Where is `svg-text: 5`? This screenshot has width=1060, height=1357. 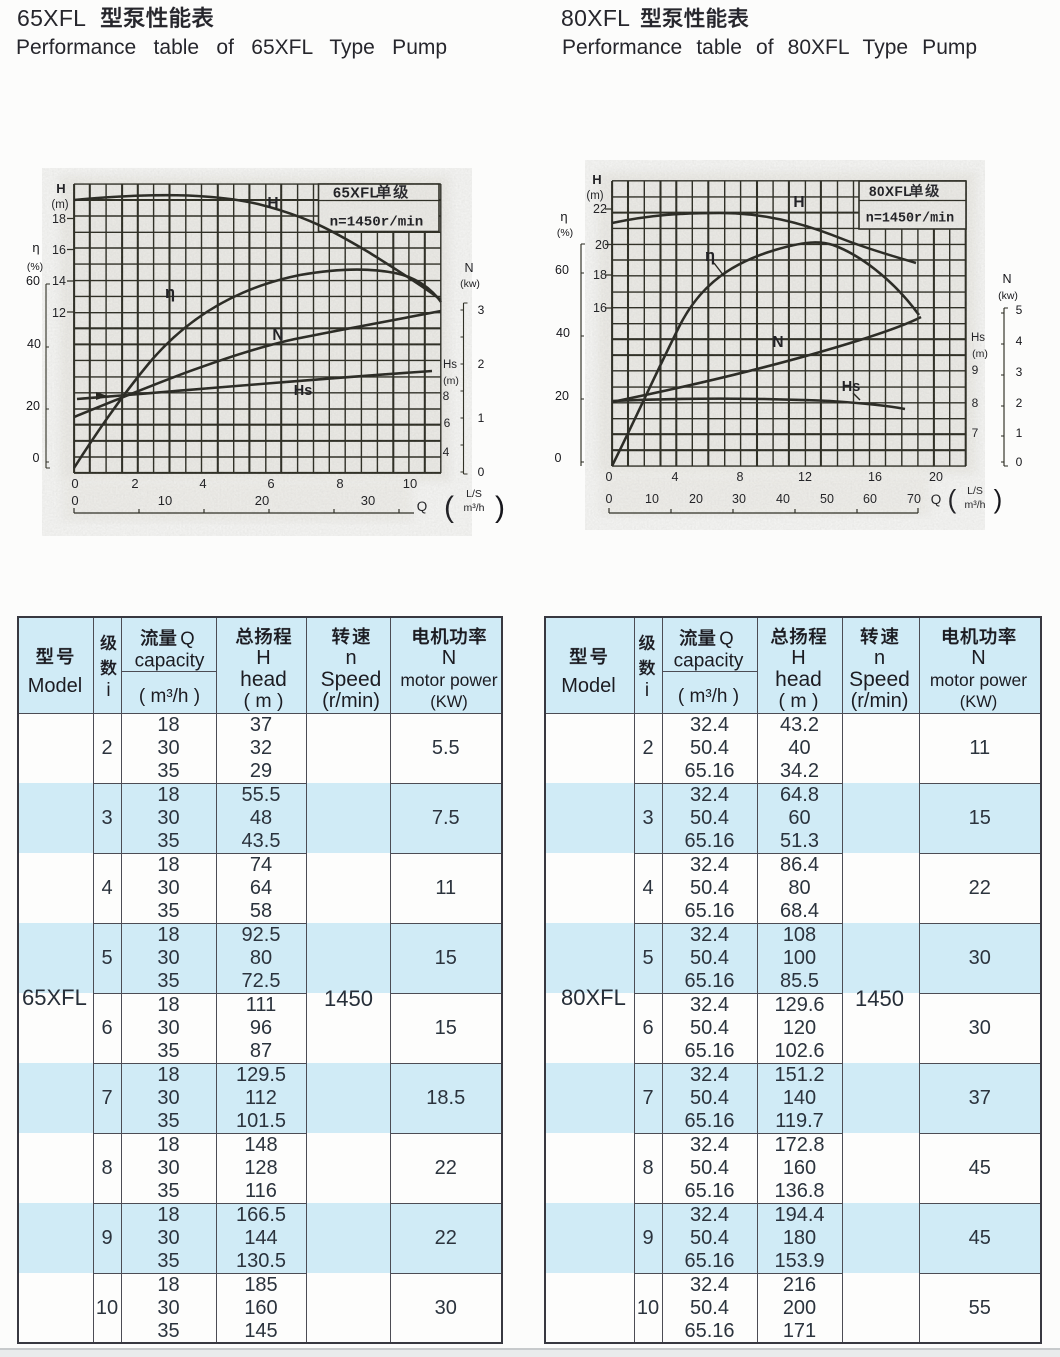 svg-text: 5 is located at coordinates (1019, 310).